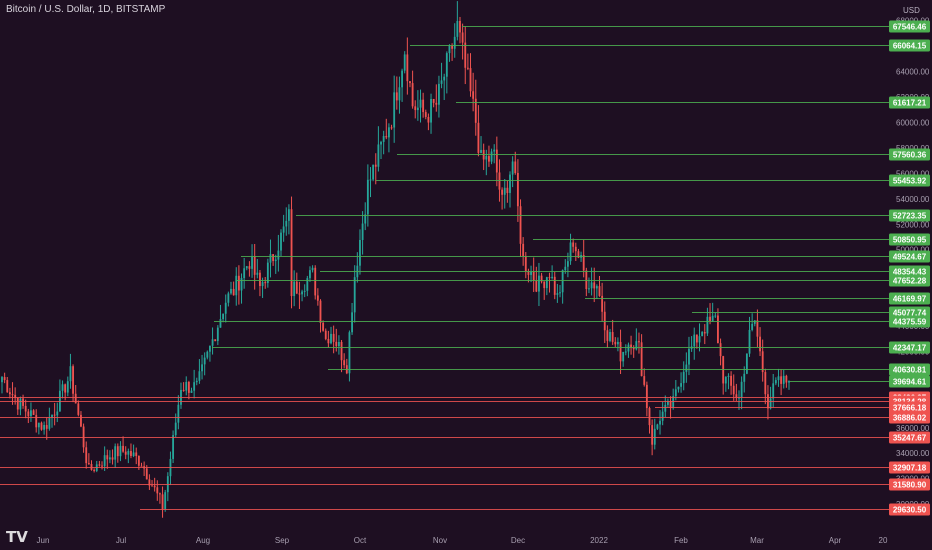 This screenshot has height=550, width=932. What do you see at coordinates (599, 540) in the screenshot?
I see `x-tick-label: 2022` at bounding box center [599, 540].